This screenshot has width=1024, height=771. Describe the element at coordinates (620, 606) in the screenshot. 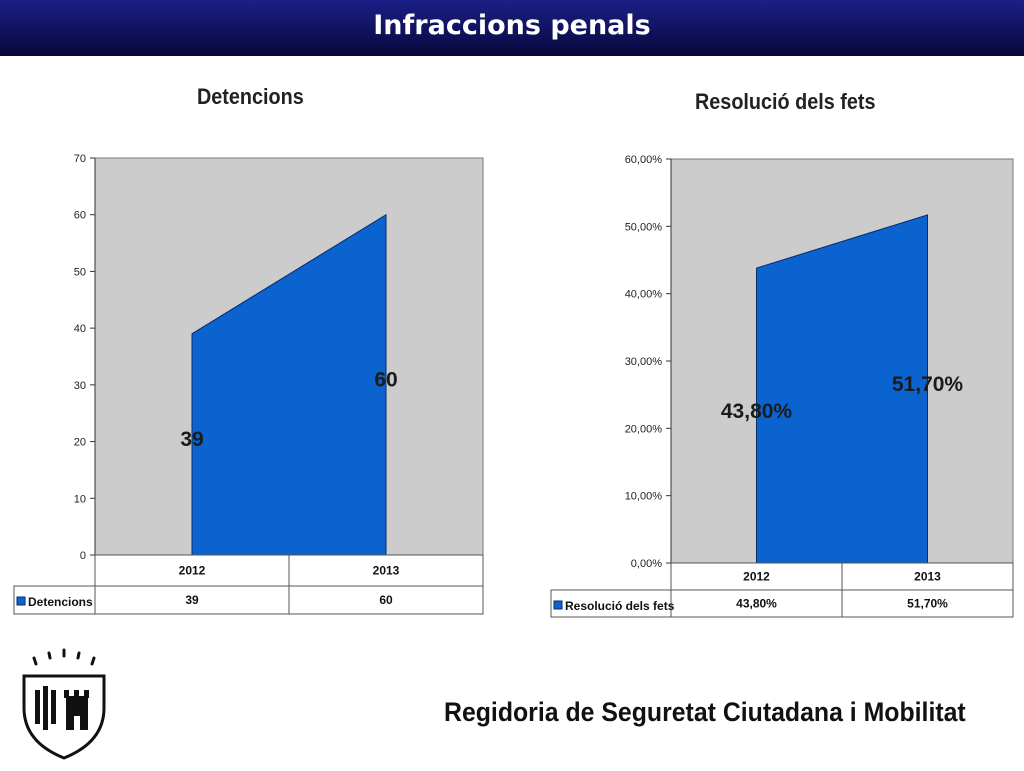

I see `legend-label: Resolució dels fets` at that location.